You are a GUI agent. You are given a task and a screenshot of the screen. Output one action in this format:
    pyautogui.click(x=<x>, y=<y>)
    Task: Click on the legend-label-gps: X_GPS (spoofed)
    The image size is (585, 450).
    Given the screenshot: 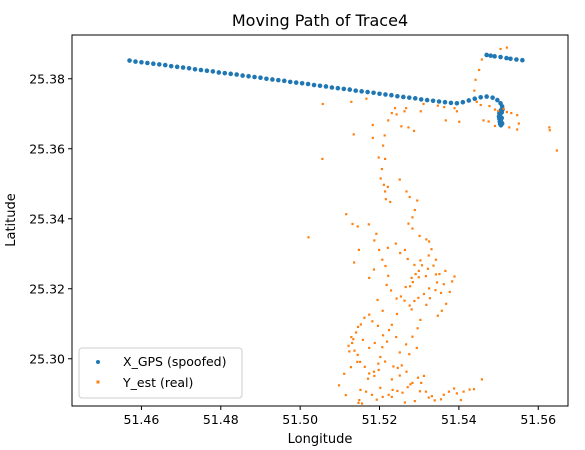 What is the action you would take?
    pyautogui.click(x=174, y=361)
    